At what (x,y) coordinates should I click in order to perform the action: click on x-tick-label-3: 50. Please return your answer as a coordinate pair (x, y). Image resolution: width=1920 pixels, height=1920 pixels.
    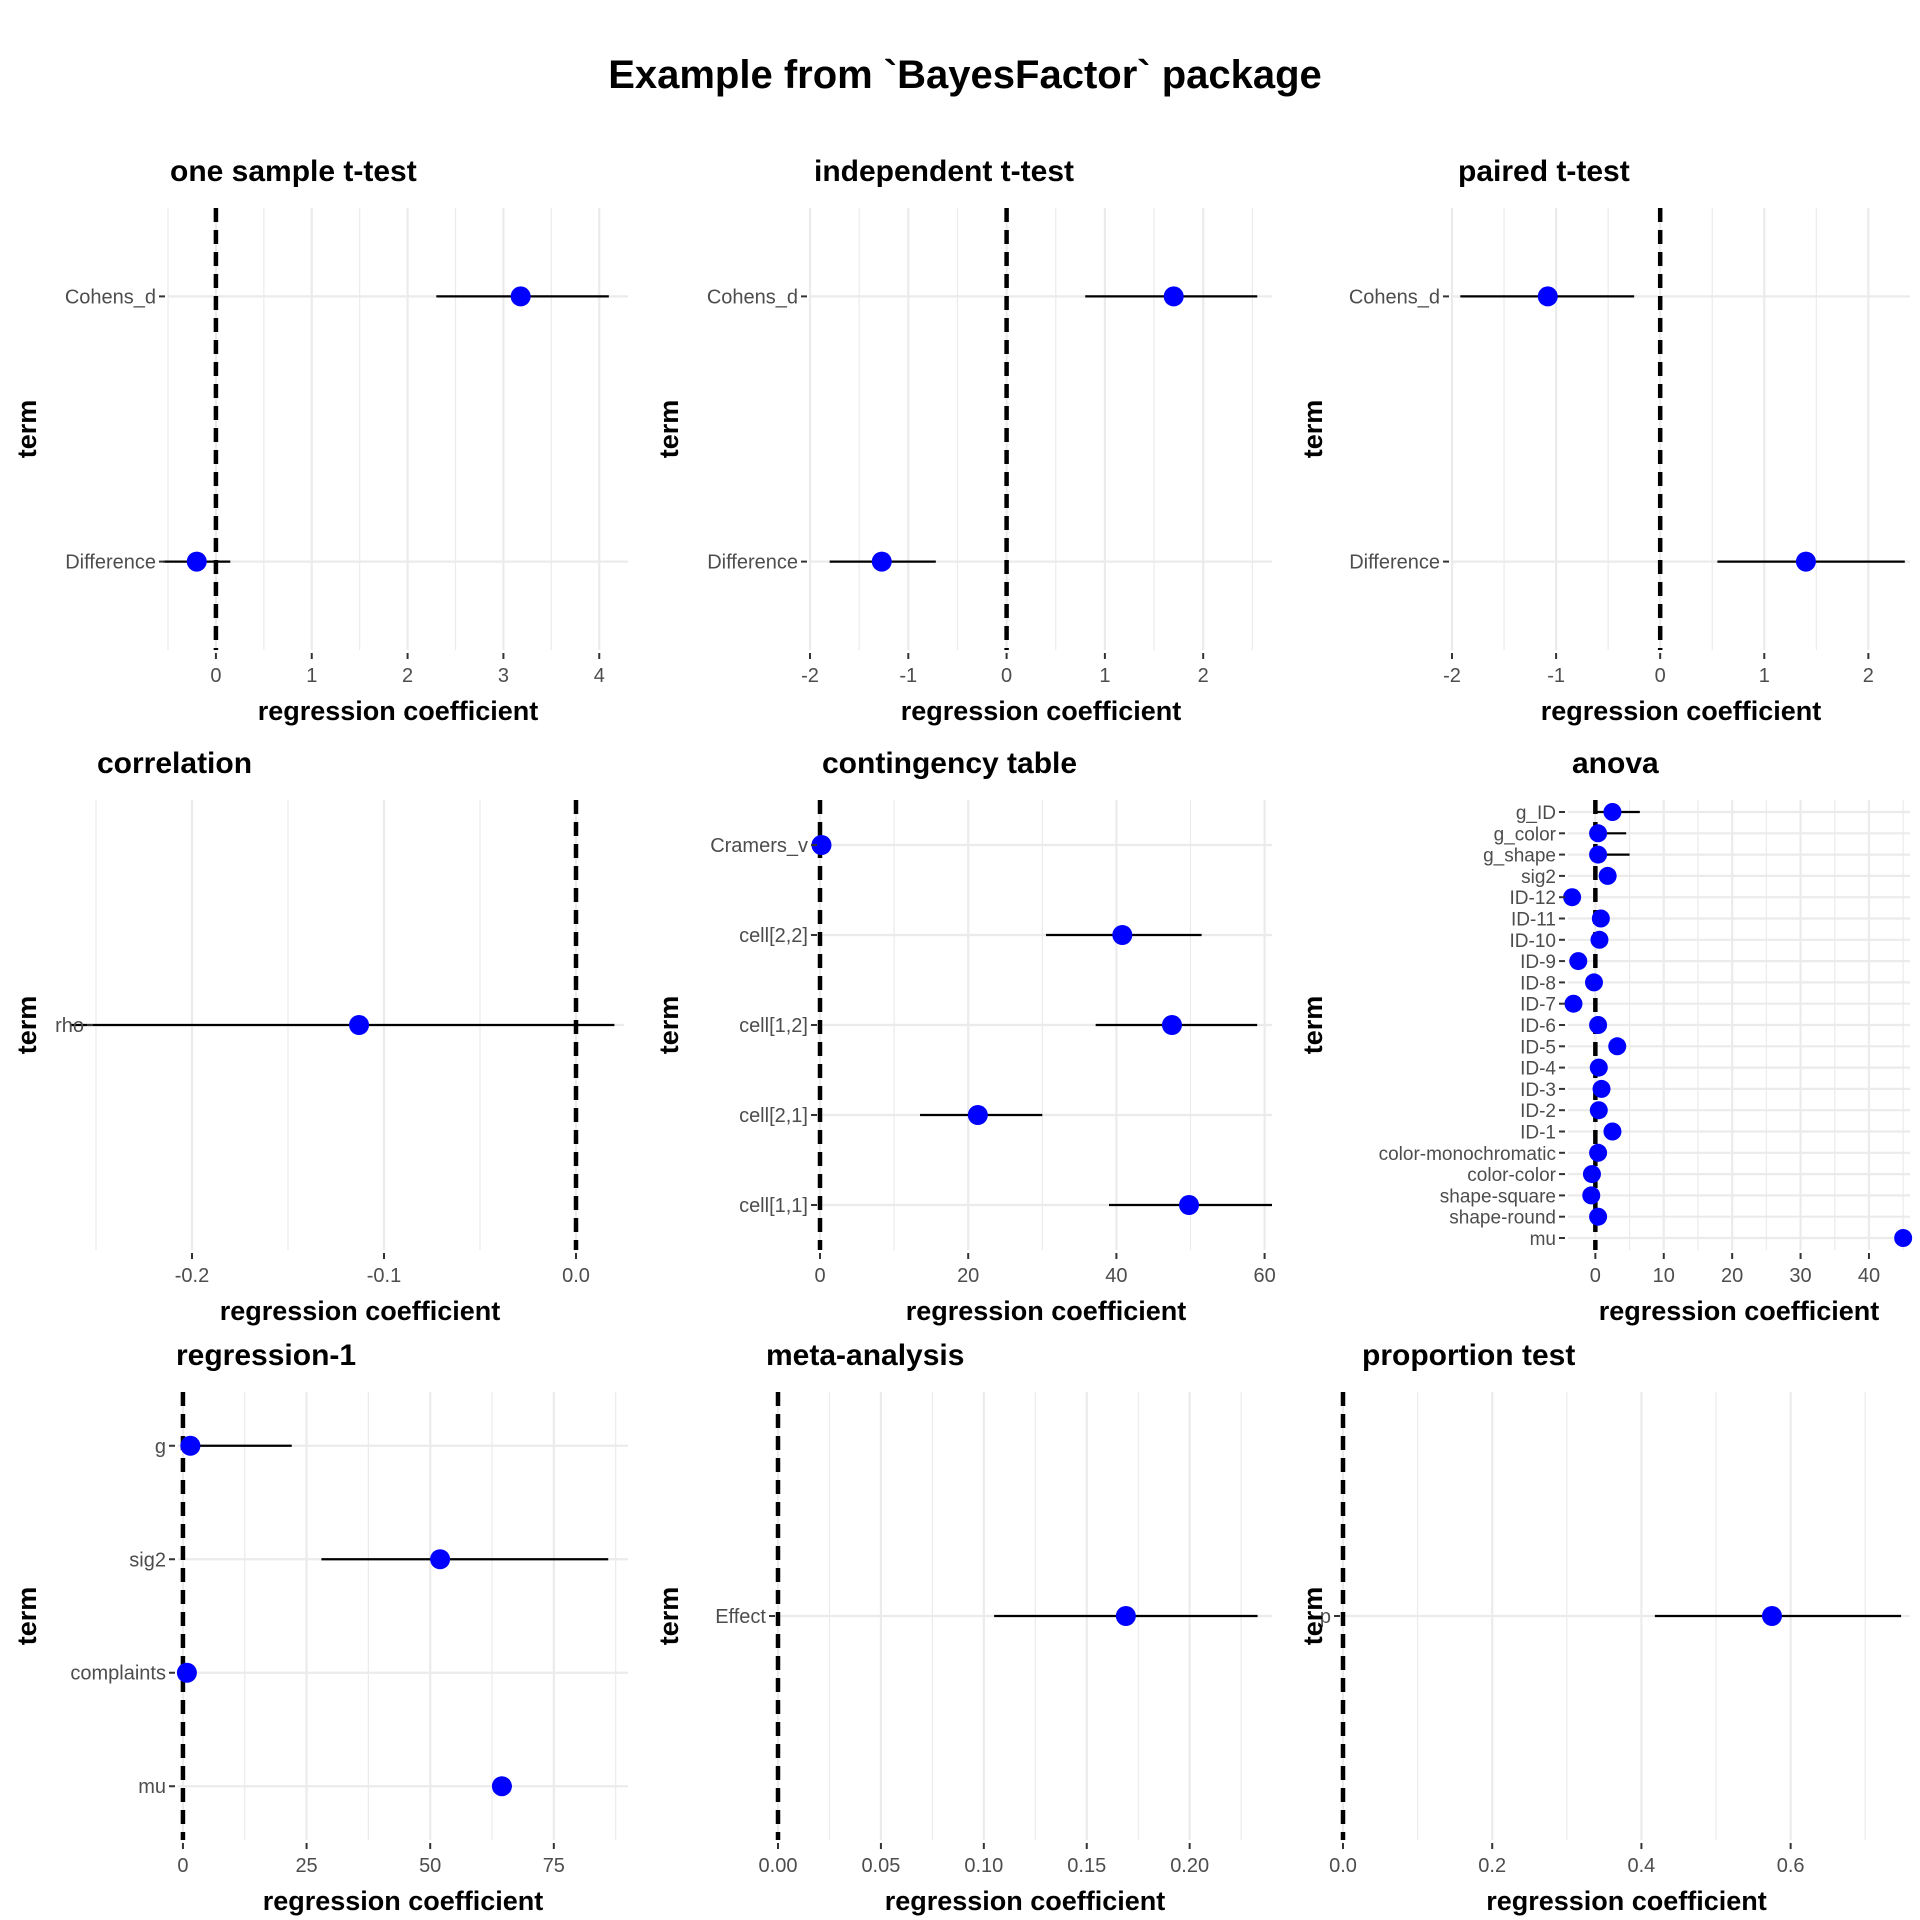
    Looking at the image, I should click on (430, 1866).